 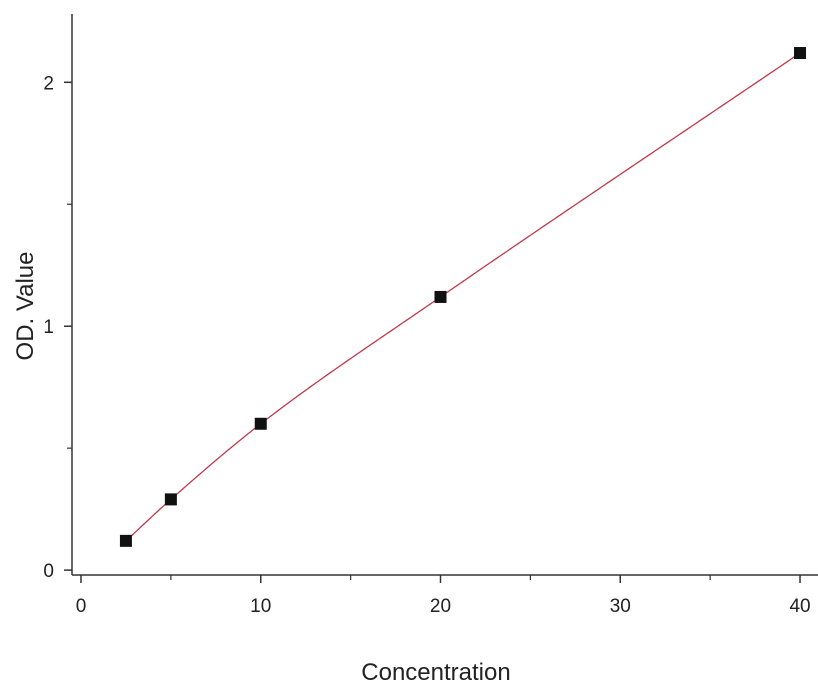 What do you see at coordinates (260, 606) in the screenshot?
I see `x-tick-label: 10` at bounding box center [260, 606].